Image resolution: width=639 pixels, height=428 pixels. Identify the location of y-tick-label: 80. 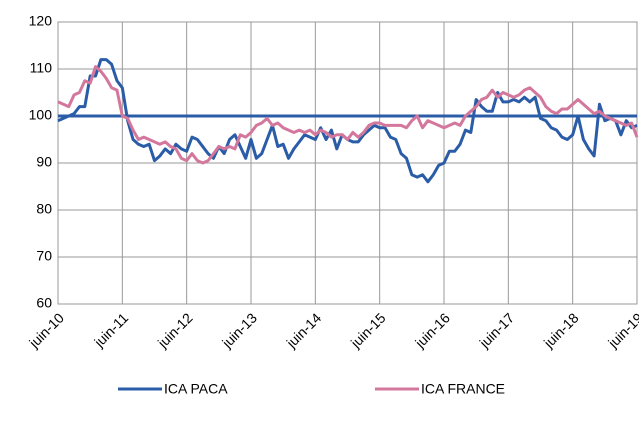
(44, 209).